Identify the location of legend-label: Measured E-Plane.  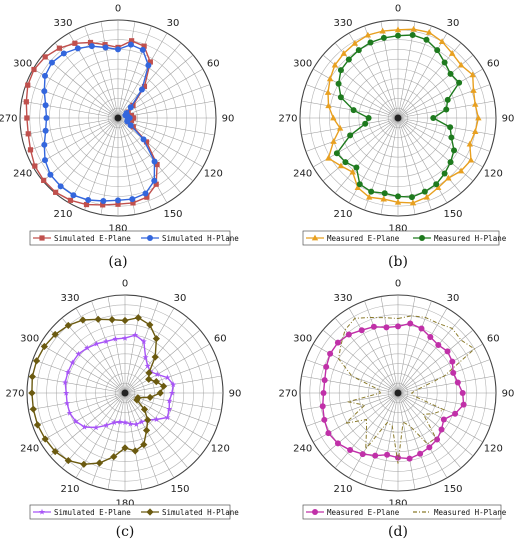
(363, 512).